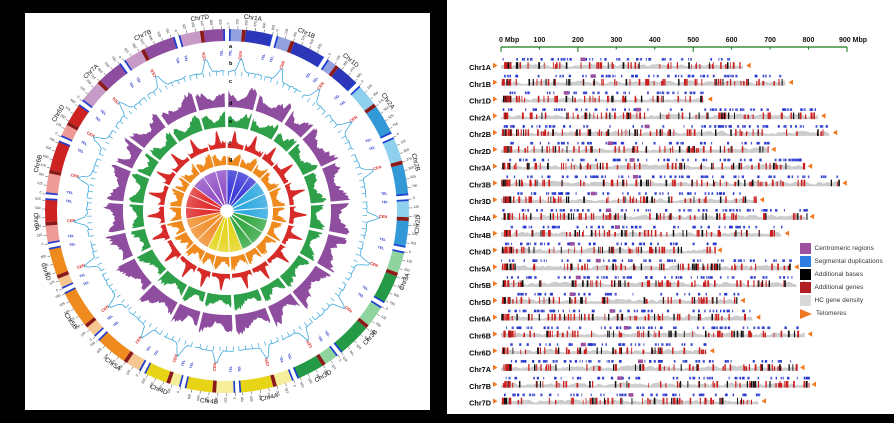  I want to click on axis-tick-label: 750, so click(392, 303).